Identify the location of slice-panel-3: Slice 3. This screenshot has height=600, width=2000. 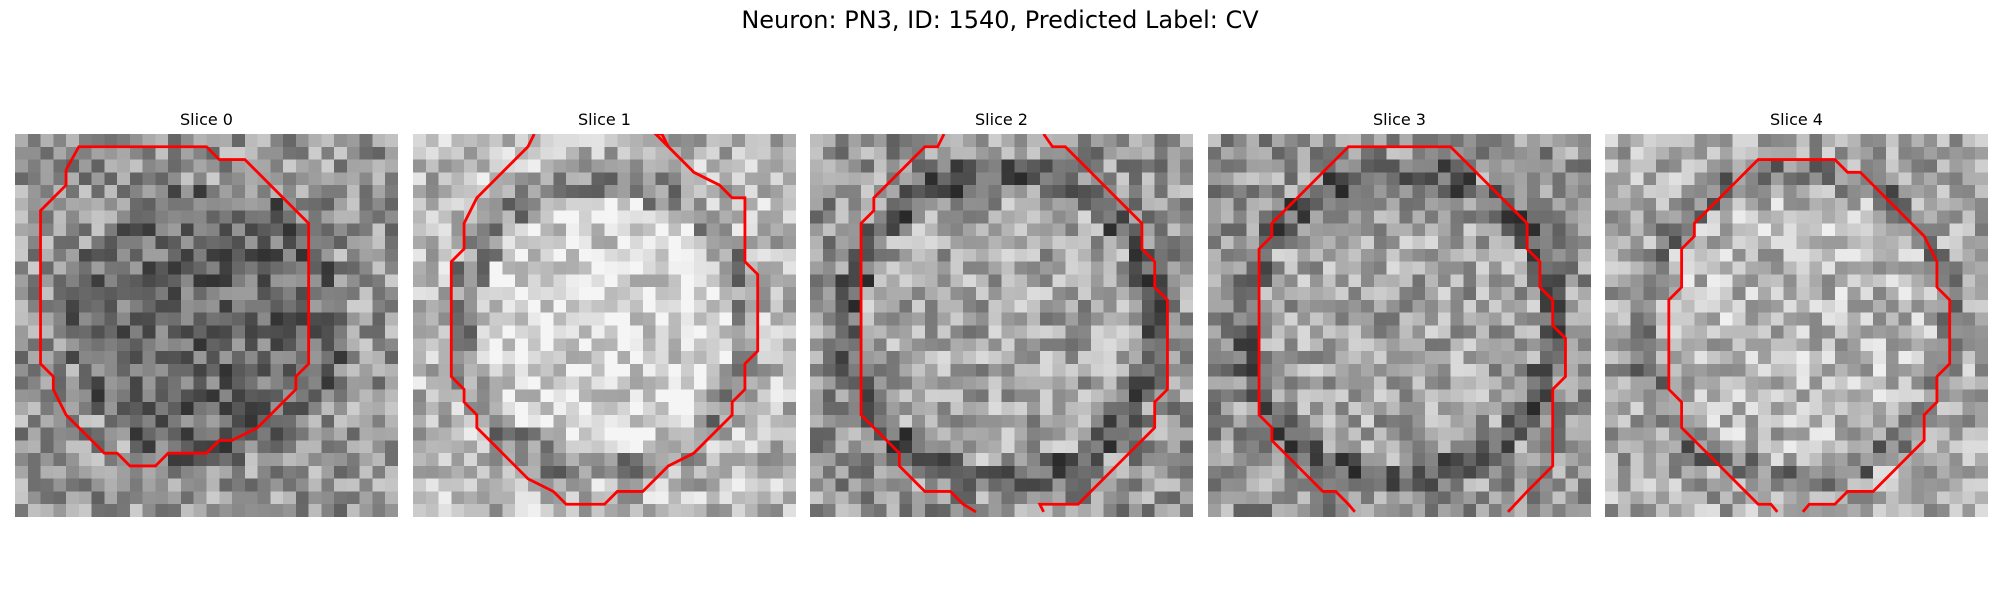
(1399, 315).